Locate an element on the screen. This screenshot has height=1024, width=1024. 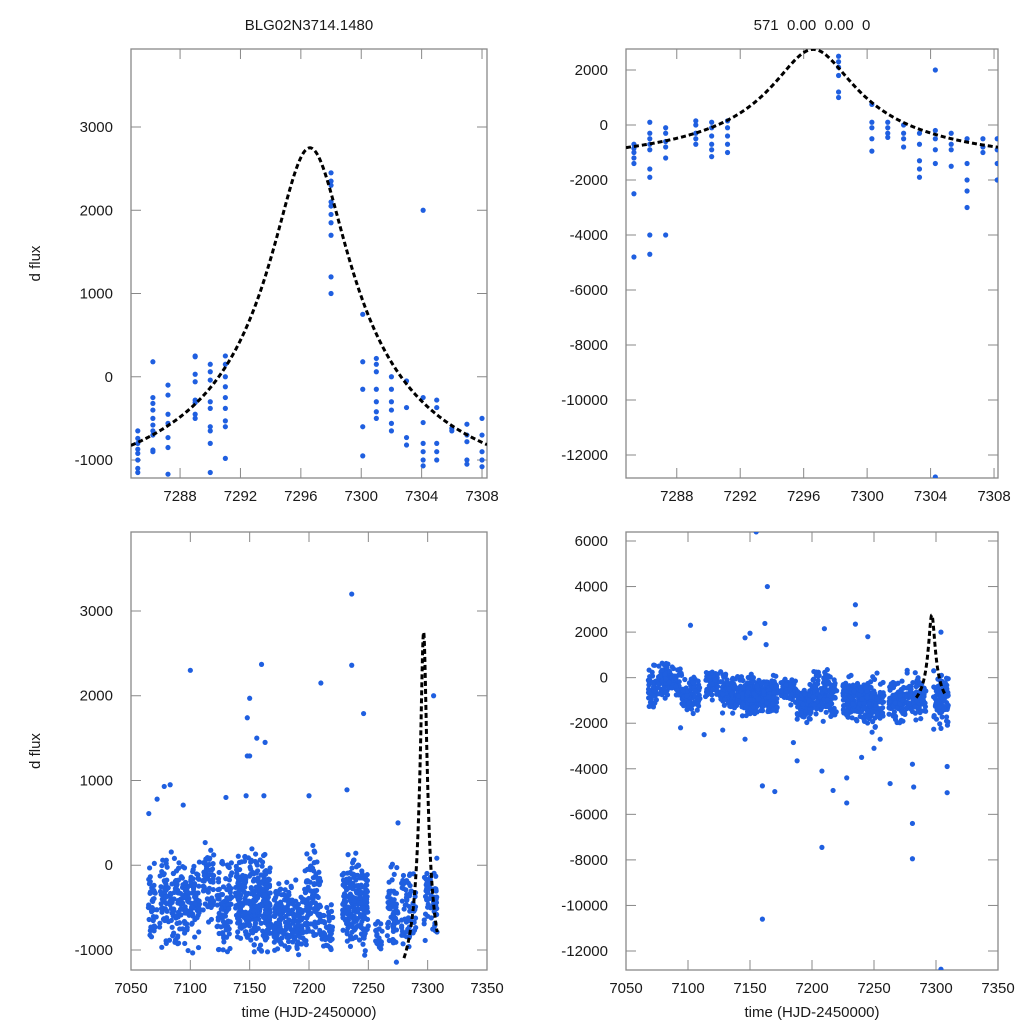
x-tick-label: 7304 is located at coordinates (930, 496).